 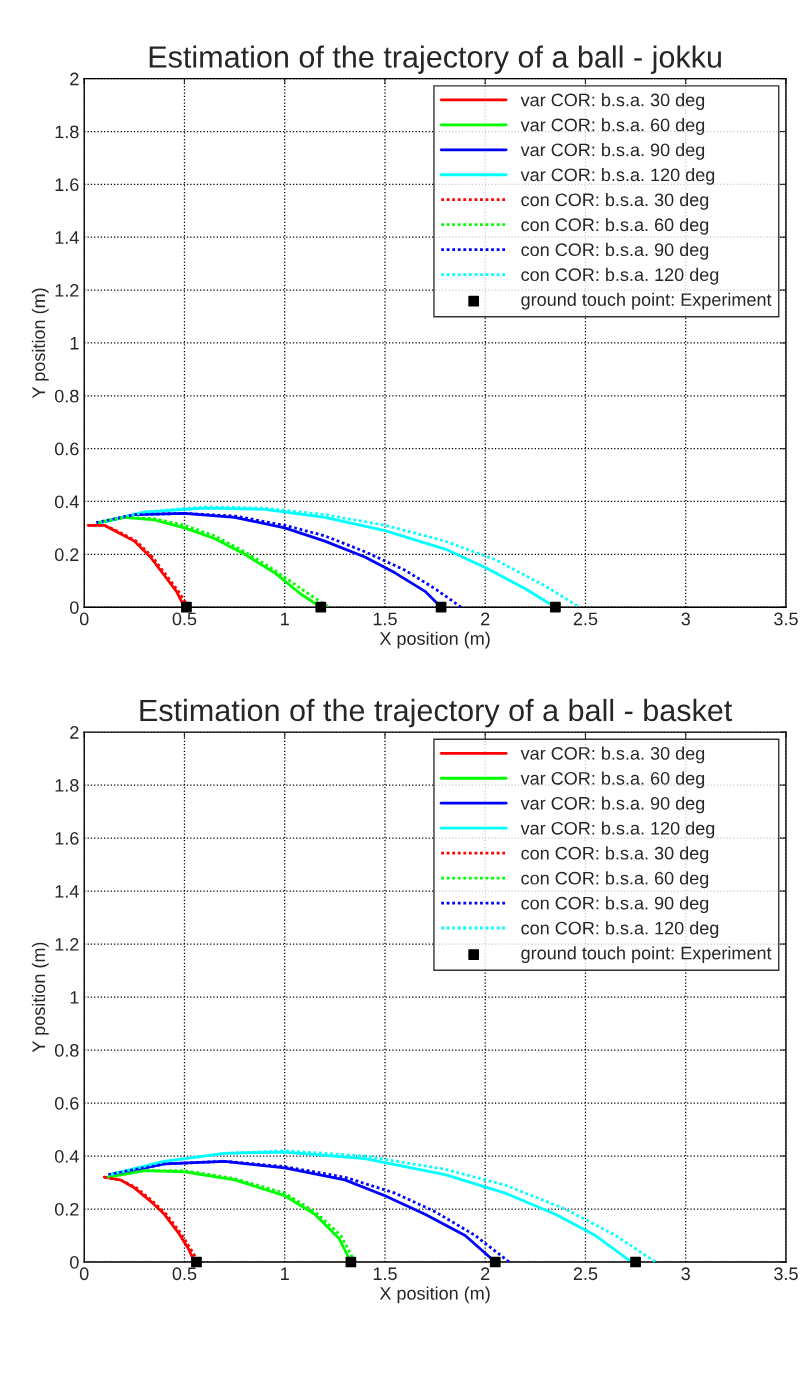 What do you see at coordinates (435, 59) in the screenshot?
I see `chart-title: Estimation of the trajectory of a ball - jokku` at bounding box center [435, 59].